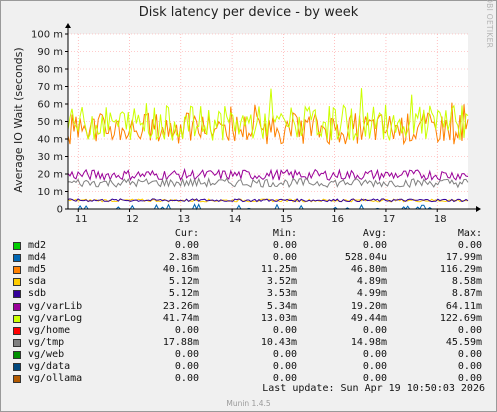 This screenshot has height=412, width=497. What do you see at coordinates (281, 294) in the screenshot?
I see `legend-min: 3.53m` at bounding box center [281, 294].